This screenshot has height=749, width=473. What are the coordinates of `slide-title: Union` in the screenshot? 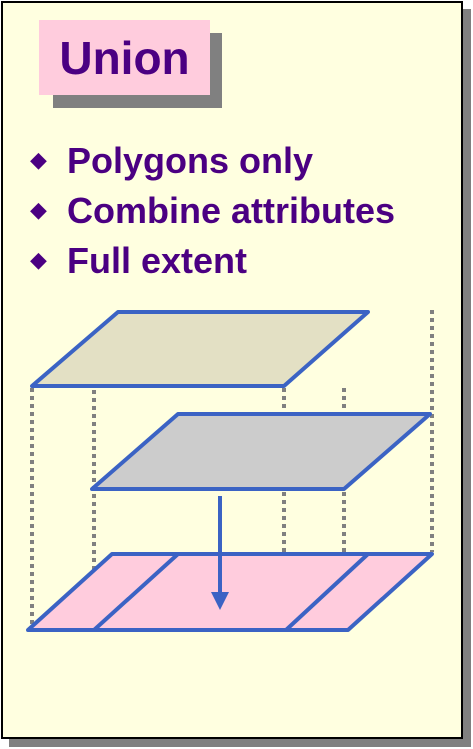 It's located at (124, 57).